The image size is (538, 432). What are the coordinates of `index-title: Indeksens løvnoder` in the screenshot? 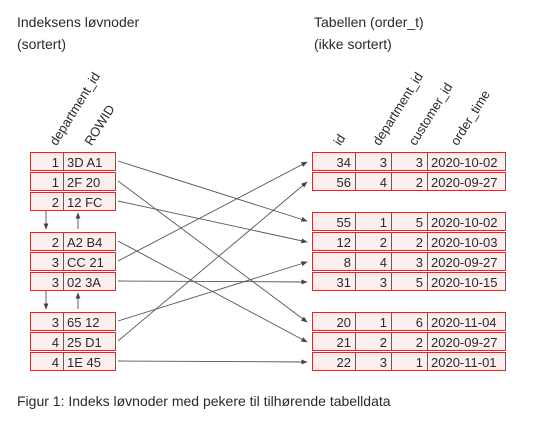 It's located at (78, 22).